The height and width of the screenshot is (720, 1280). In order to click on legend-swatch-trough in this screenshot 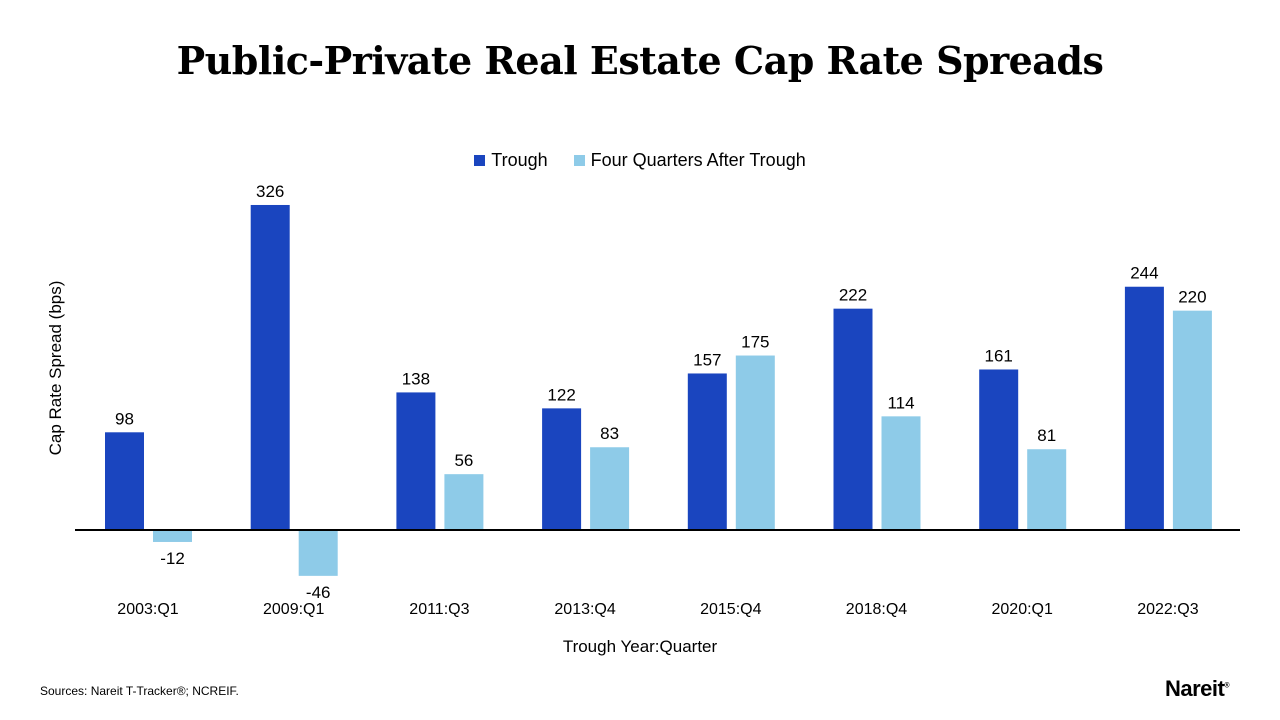, I will do `click(480, 160)`.